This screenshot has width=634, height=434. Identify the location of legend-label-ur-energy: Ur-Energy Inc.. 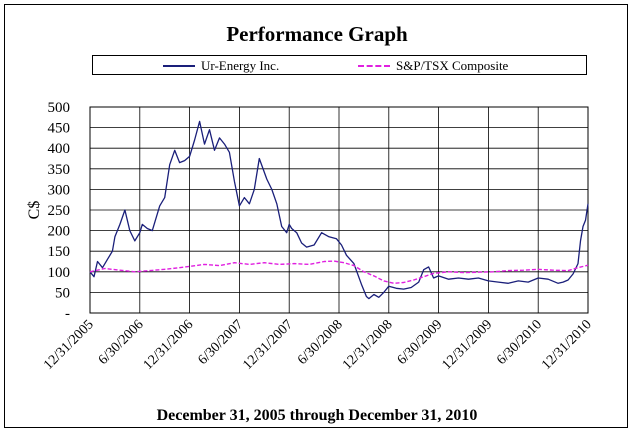
(240, 65).